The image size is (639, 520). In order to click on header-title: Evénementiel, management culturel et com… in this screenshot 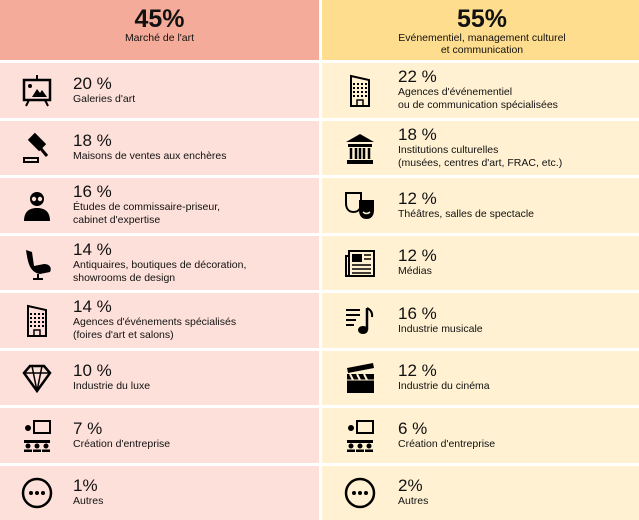, I will do `click(480, 44)`.